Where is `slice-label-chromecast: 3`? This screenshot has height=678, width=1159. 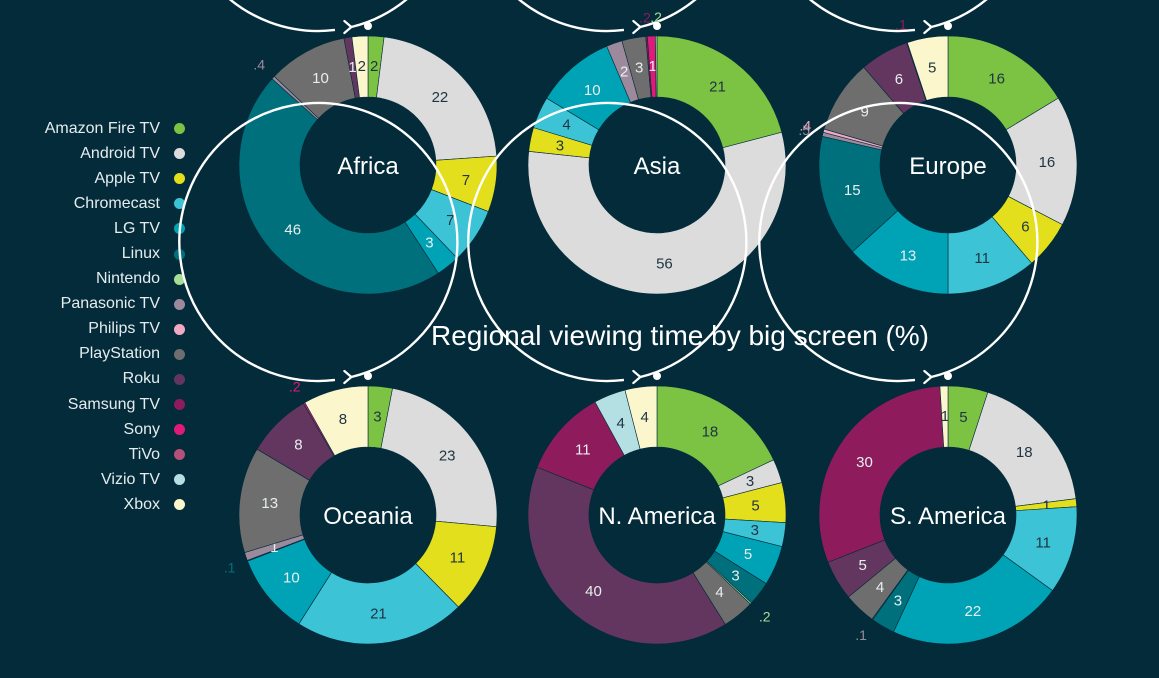
slice-label-chromecast: 3 is located at coordinates (755, 530).